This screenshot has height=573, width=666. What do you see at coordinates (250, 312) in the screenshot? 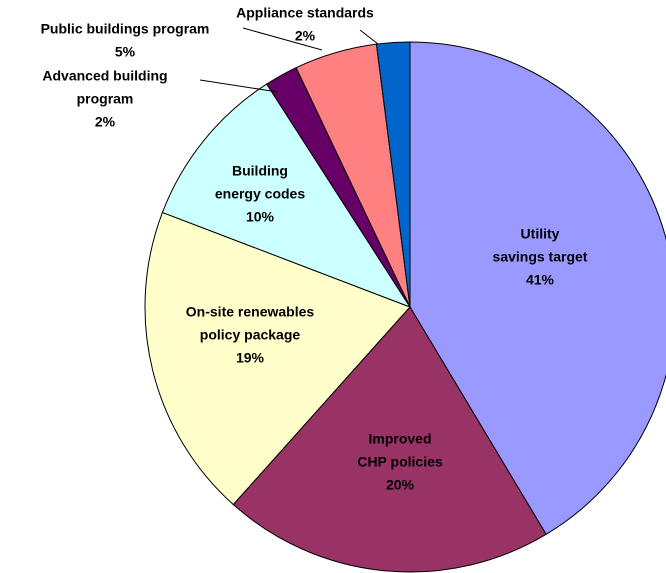
I see `slice-label: On-site renewables` at bounding box center [250, 312].